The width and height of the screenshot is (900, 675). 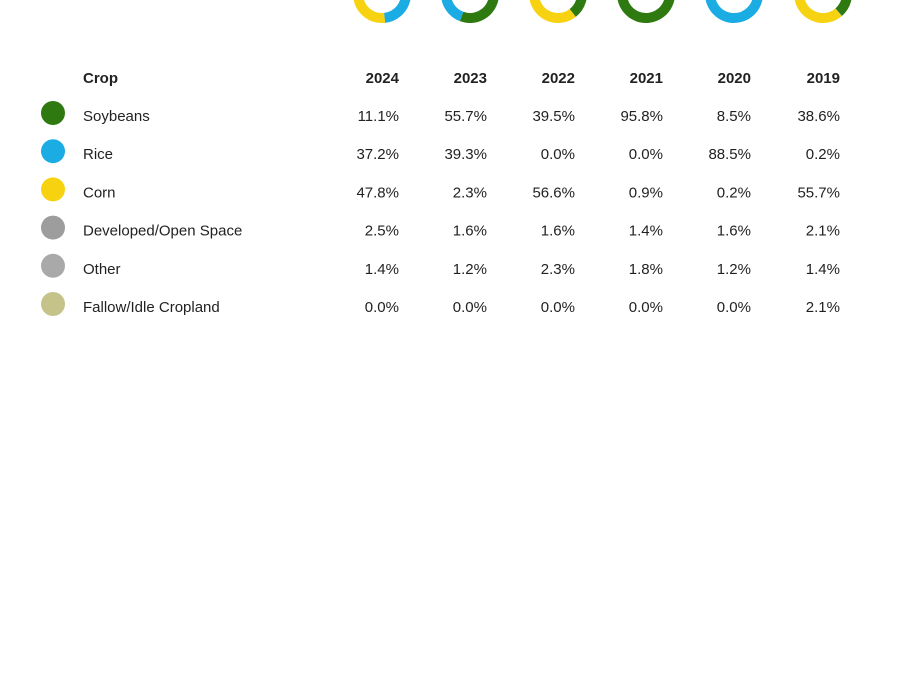 I want to click on share-cell: 8.5%, so click(x=734, y=116).